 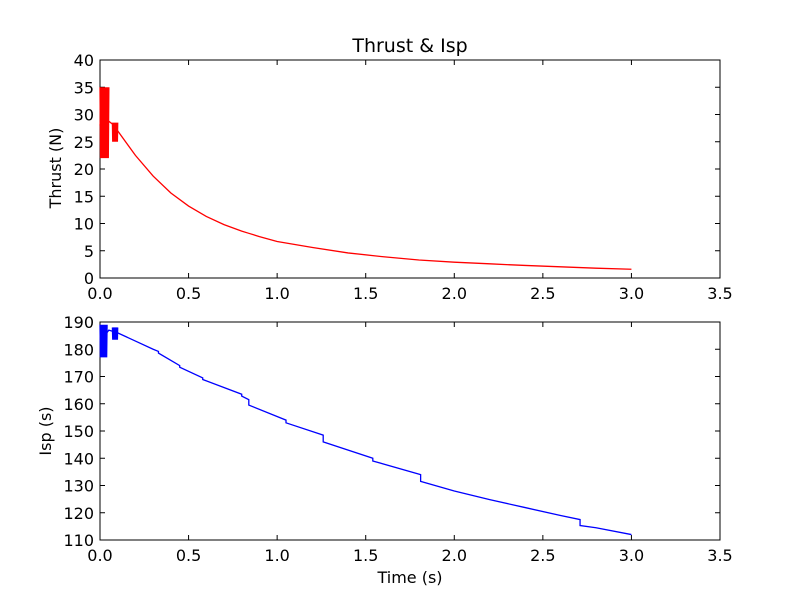 What do you see at coordinates (84, 87) in the screenshot?
I see `y-tick-label: 35` at bounding box center [84, 87].